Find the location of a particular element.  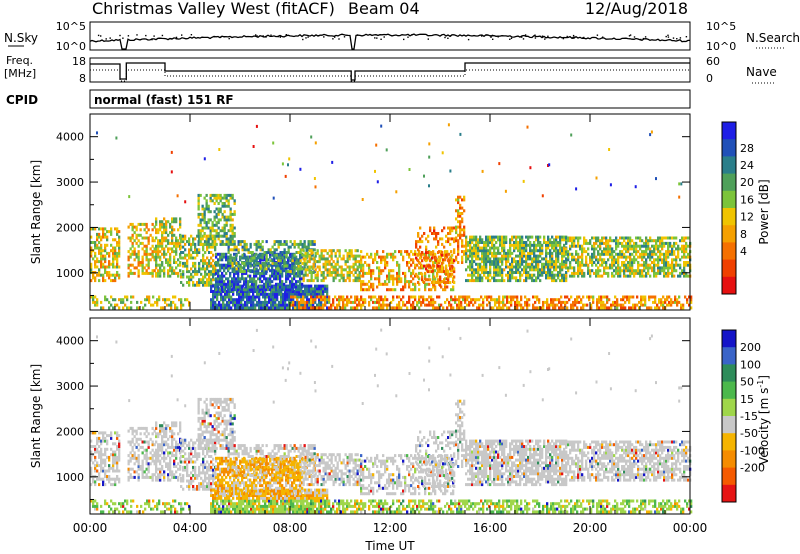

nsky-dot is located at coordinates (191, 35).